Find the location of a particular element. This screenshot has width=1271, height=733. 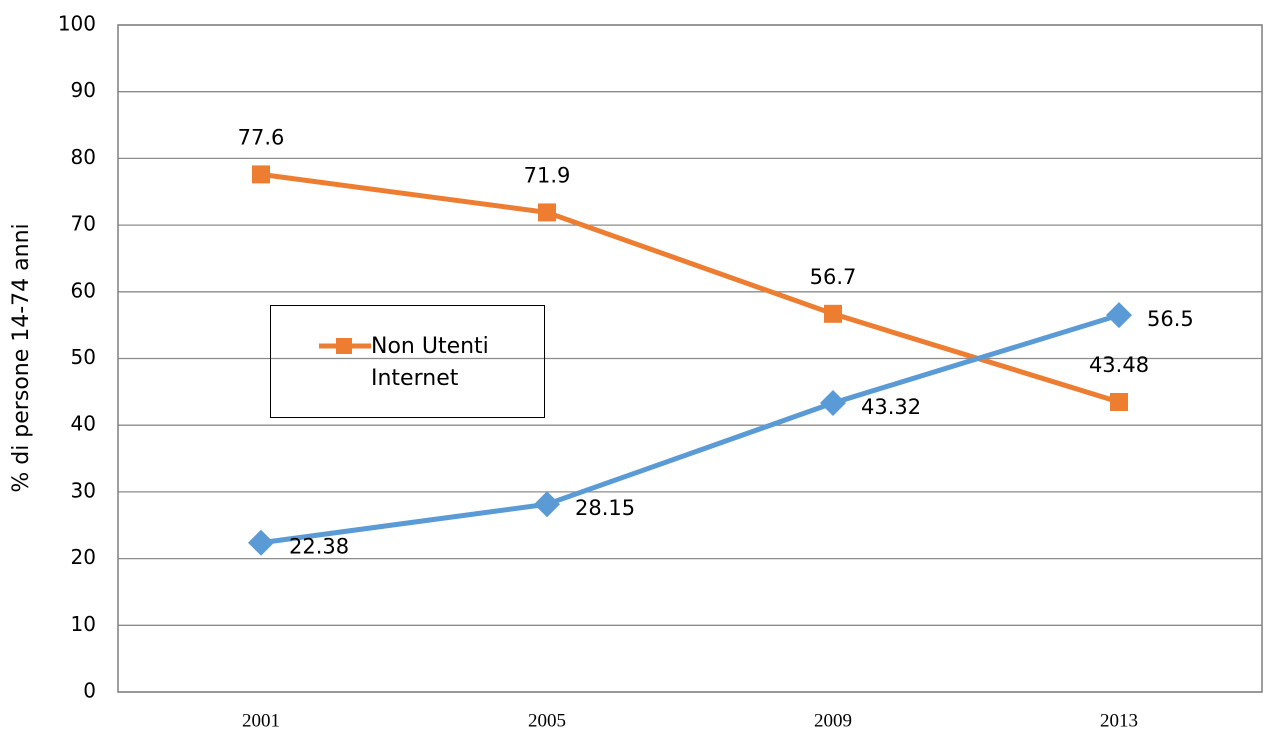

y-tick-label: 60 is located at coordinates (83, 290).